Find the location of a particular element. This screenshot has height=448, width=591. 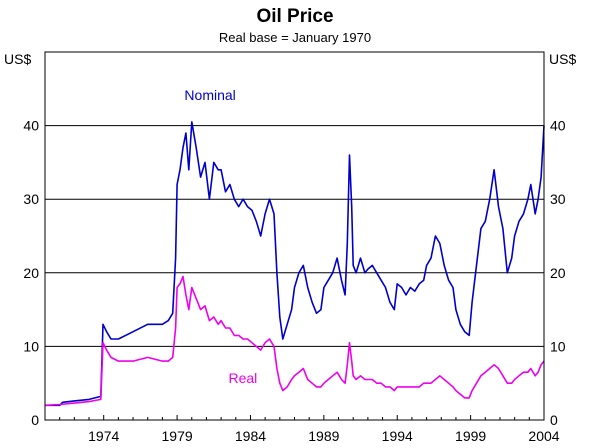

x-tick-1989: 1989 is located at coordinates (323, 436).